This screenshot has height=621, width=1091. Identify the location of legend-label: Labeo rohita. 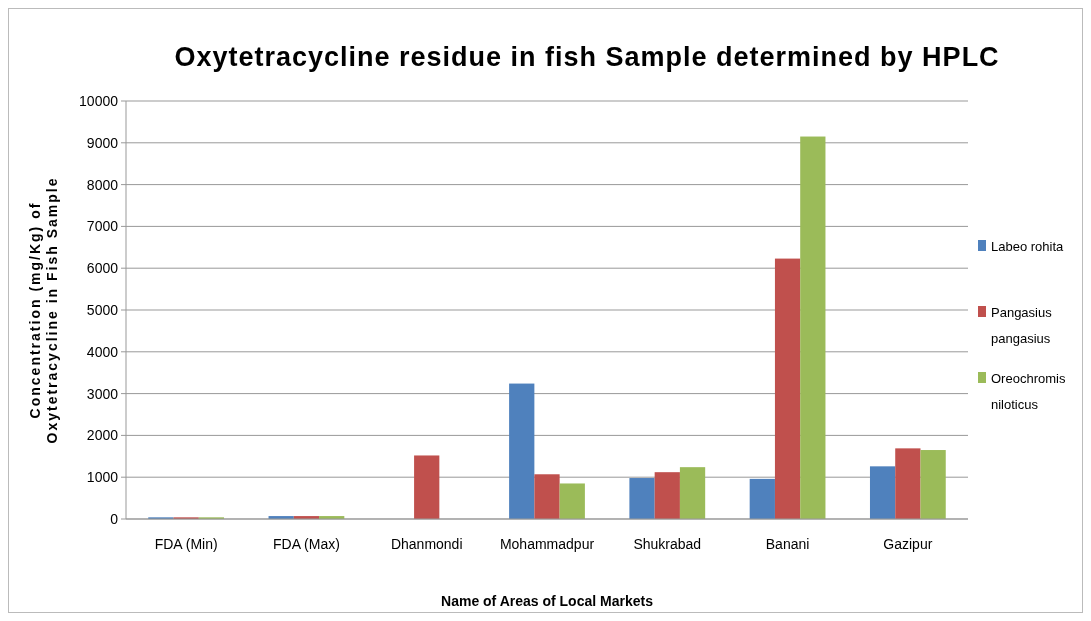
(1028, 246).